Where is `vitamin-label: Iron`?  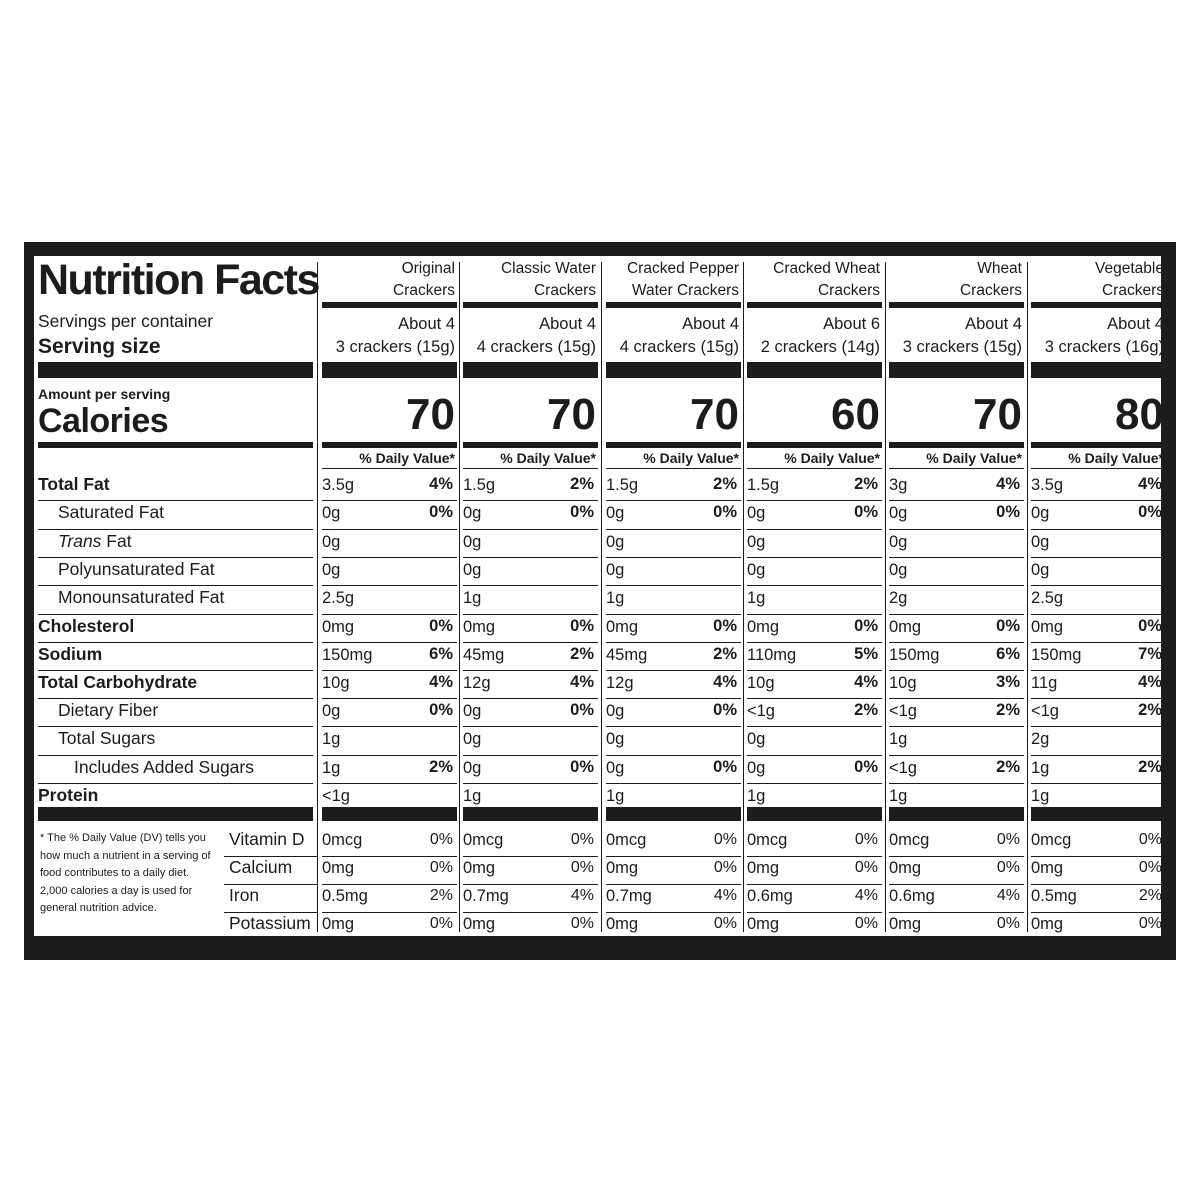
vitamin-label: Iron is located at coordinates (244, 895).